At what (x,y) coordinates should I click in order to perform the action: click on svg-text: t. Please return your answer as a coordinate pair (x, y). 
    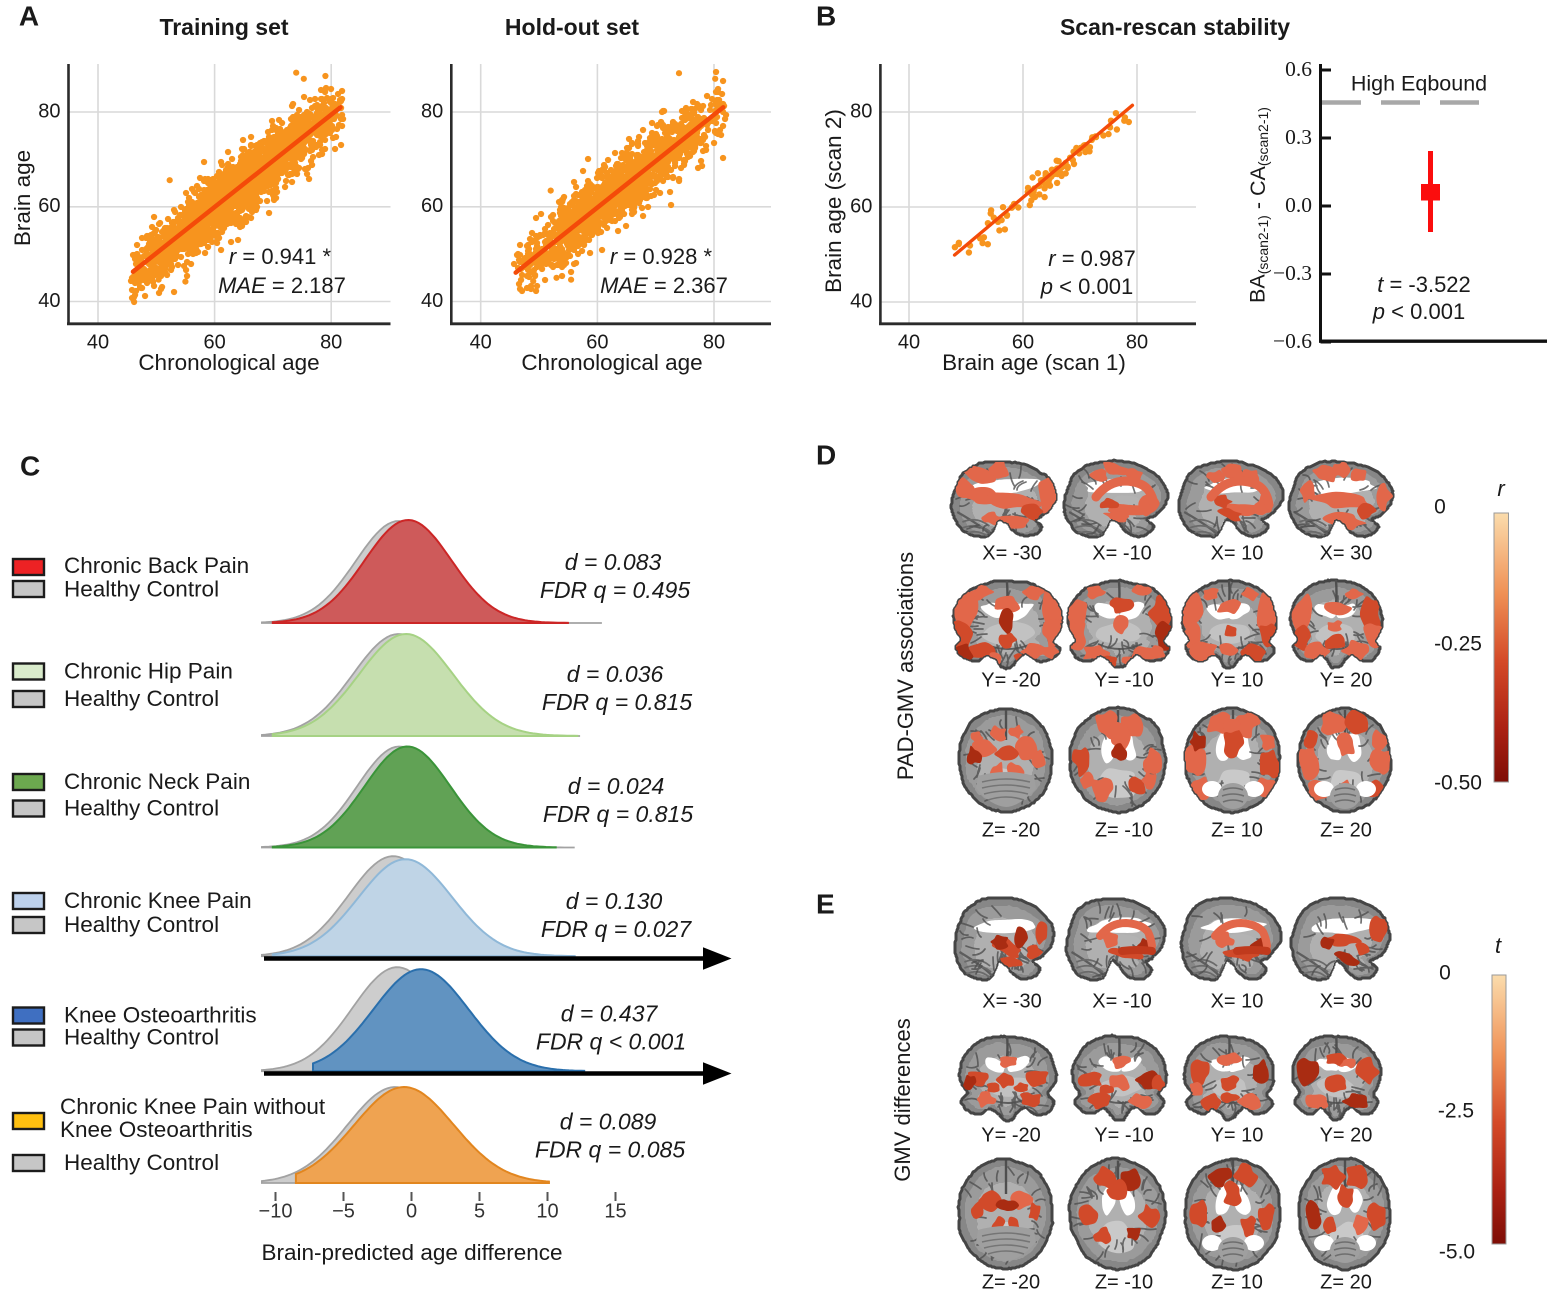
    Looking at the image, I should click on (1498, 945).